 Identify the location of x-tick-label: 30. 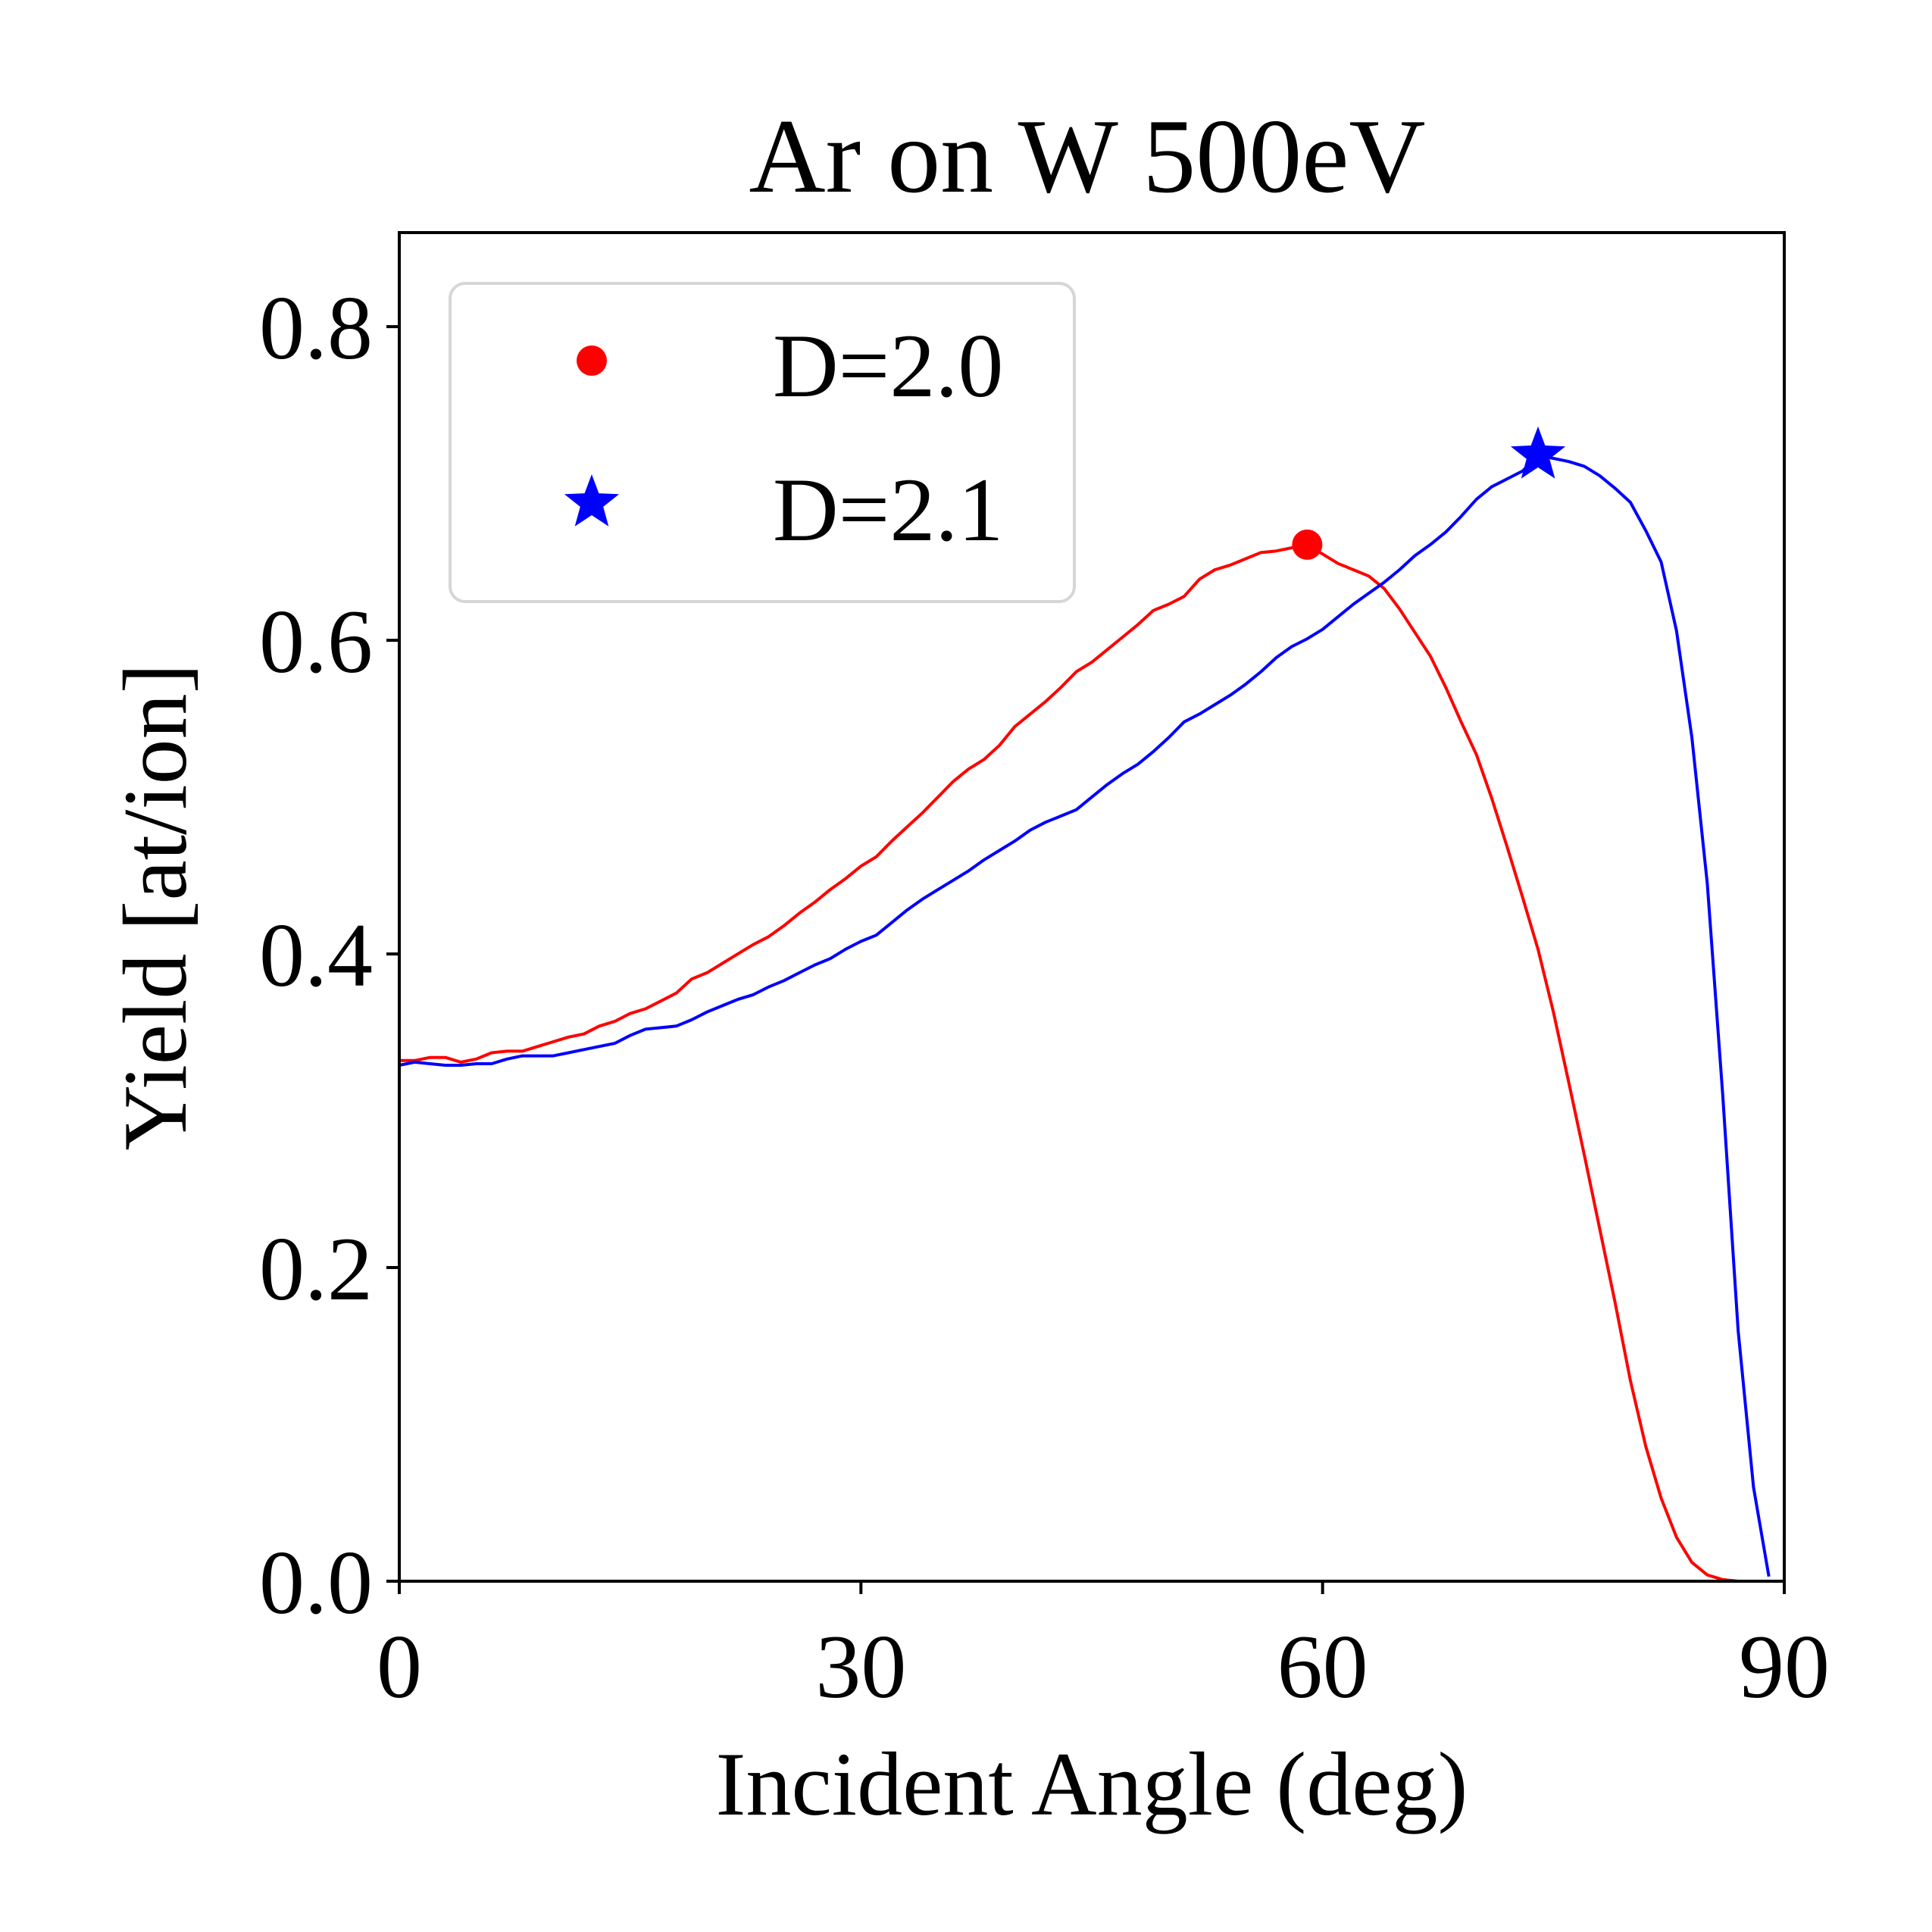
(861, 1667).